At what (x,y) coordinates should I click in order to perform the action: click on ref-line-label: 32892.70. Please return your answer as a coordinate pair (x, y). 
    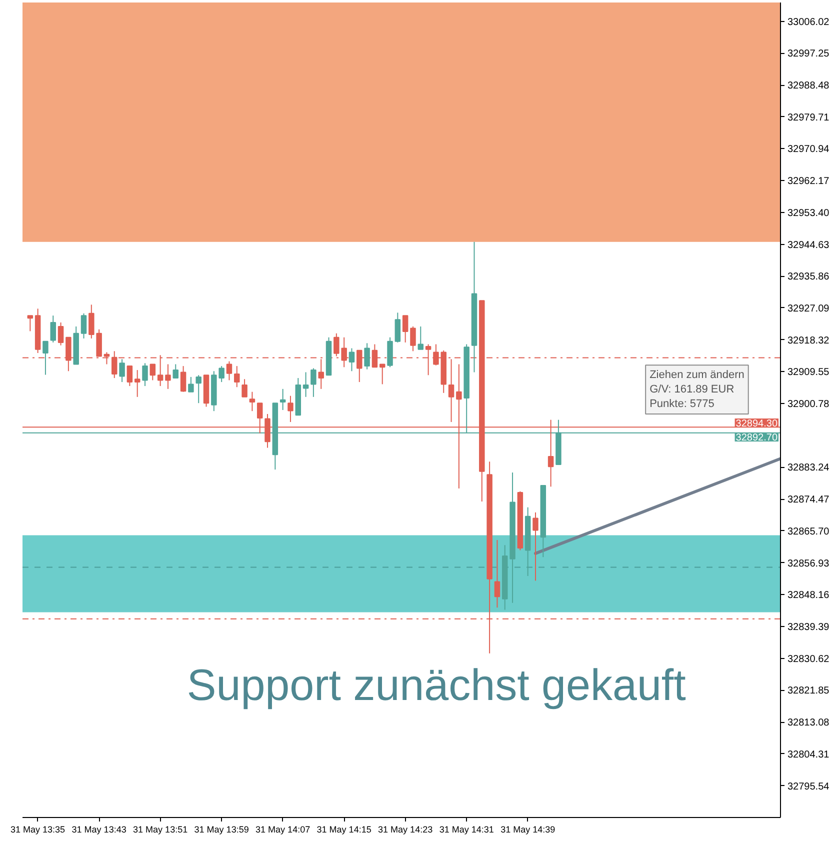
    Looking at the image, I should click on (757, 438).